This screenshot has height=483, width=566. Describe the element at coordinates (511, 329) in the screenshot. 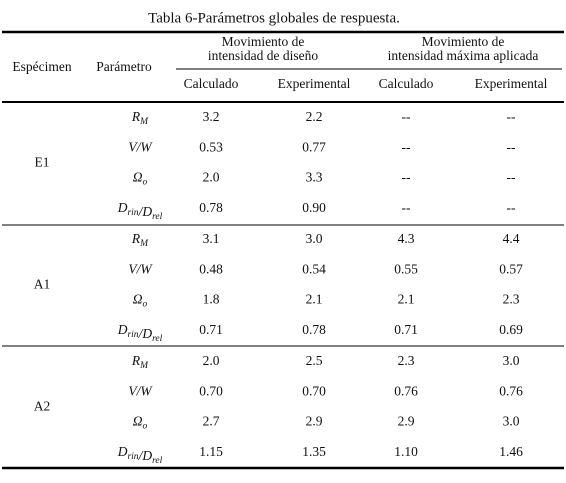

I see `value-cell: 0.69` at that location.